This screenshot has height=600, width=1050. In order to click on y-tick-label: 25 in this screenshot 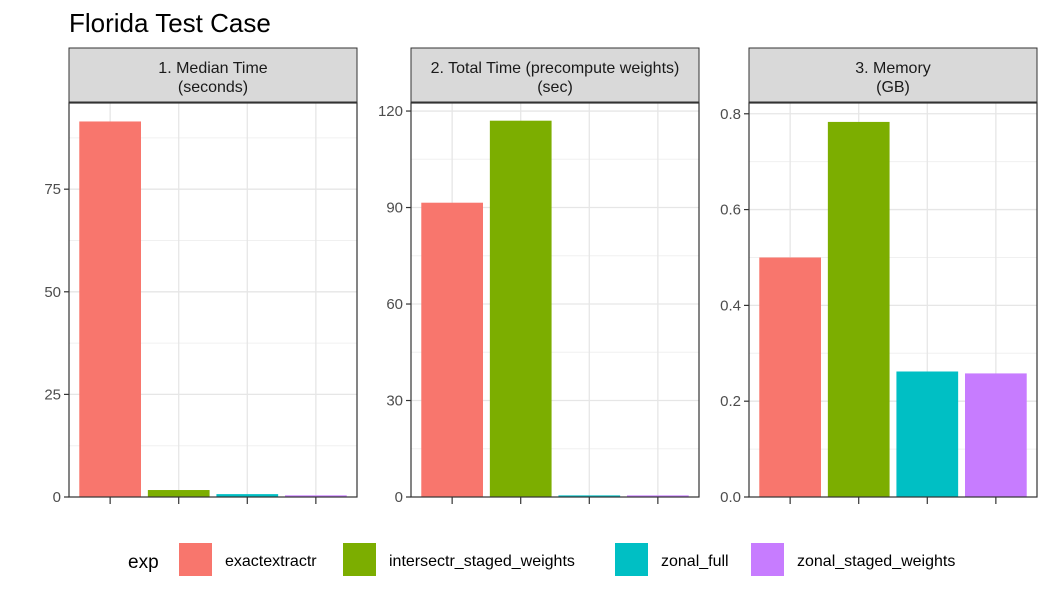, I will do `click(52, 394)`.